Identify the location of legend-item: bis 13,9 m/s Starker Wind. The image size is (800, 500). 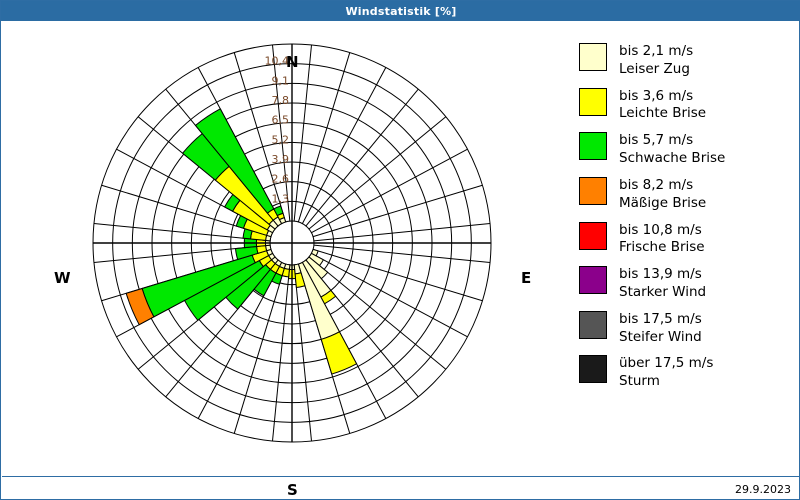
(687, 284).